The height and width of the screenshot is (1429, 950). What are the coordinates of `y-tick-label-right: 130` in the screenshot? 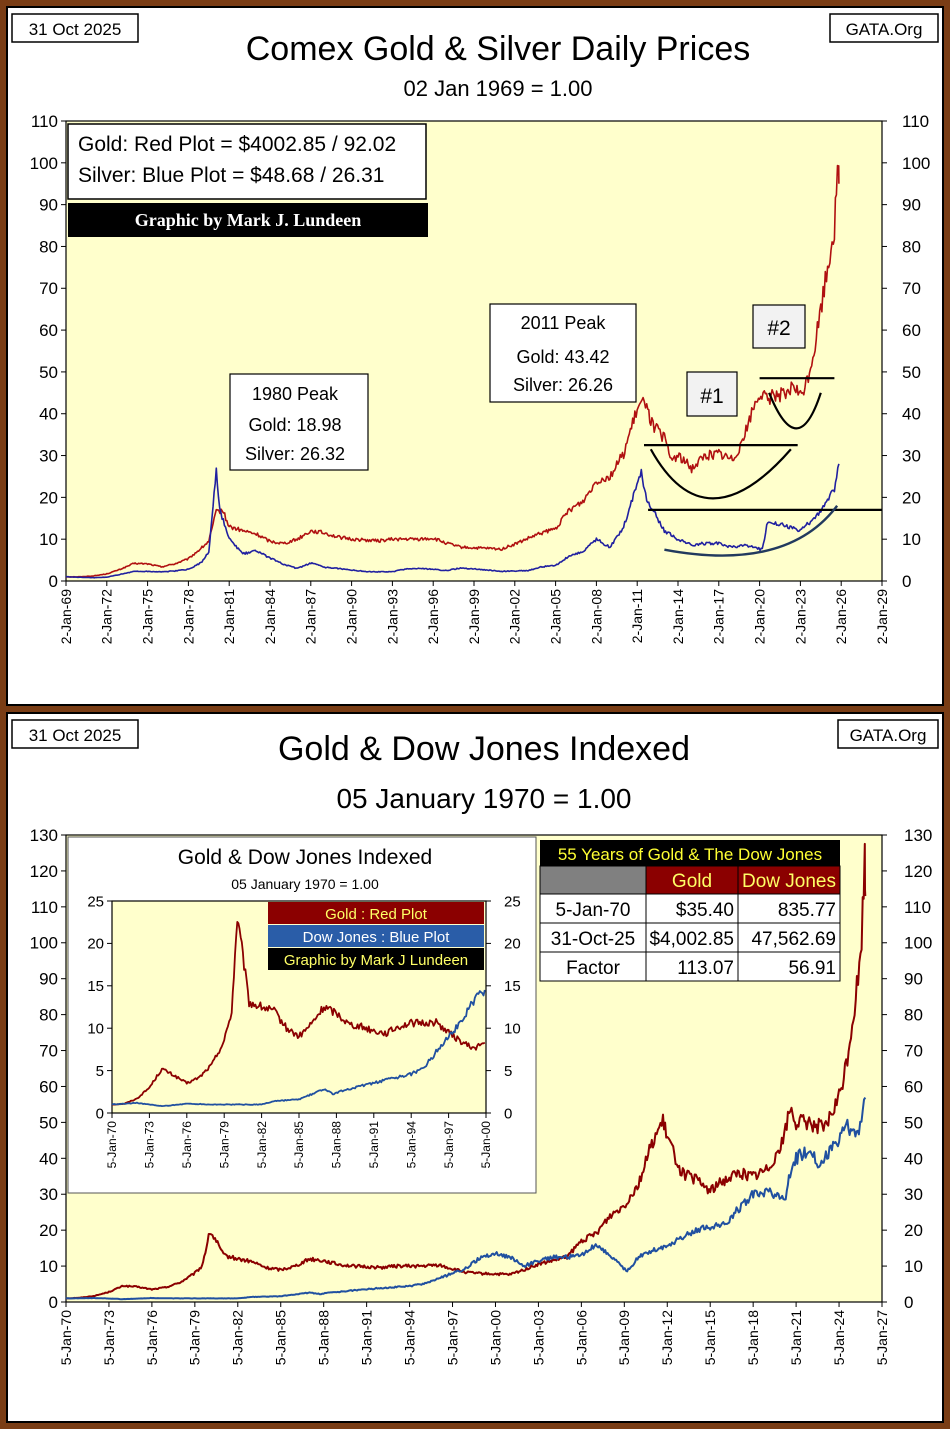 It's located at (918, 835).